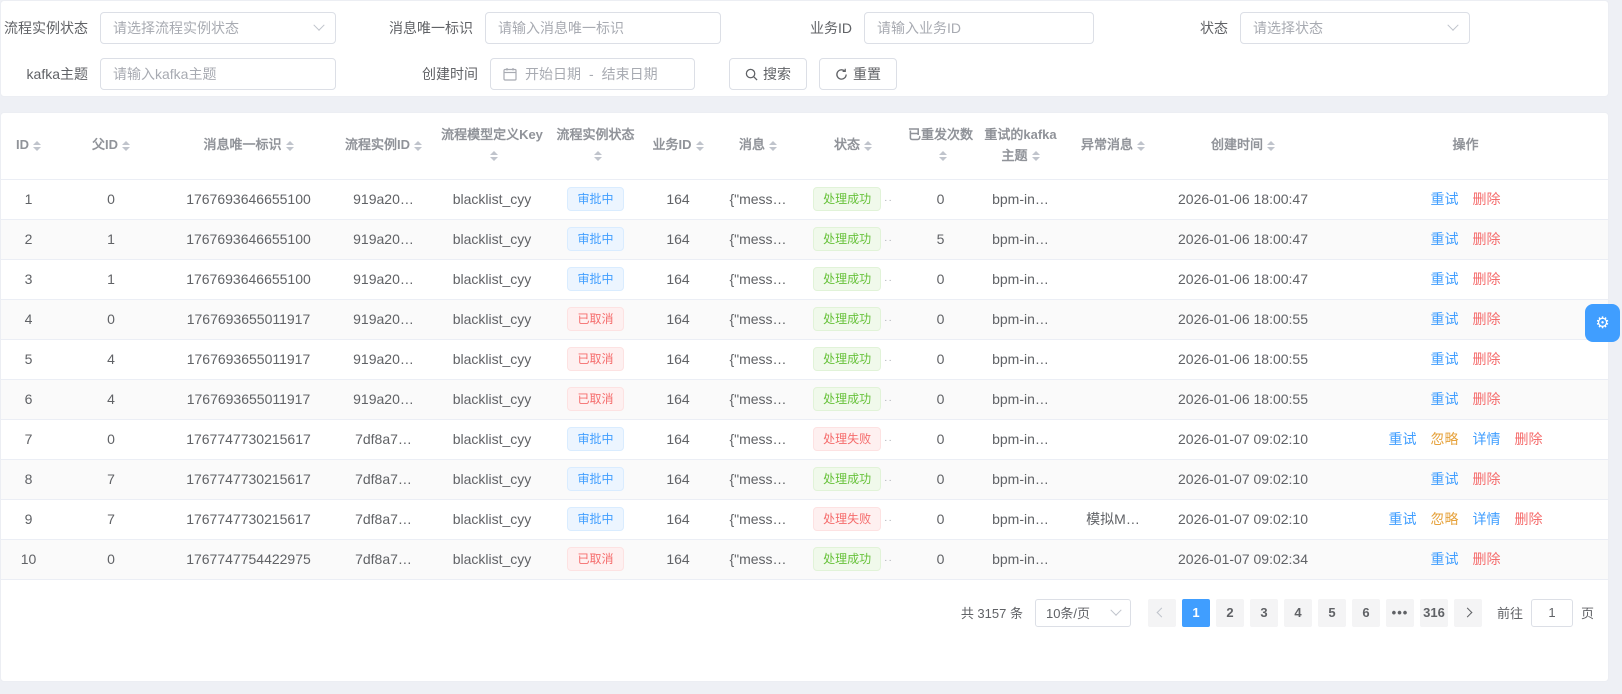 The image size is (1622, 694). Describe the element at coordinates (1020, 146) in the screenshot. I see `column-header-retry_topic: 重试的kafka主题` at that location.